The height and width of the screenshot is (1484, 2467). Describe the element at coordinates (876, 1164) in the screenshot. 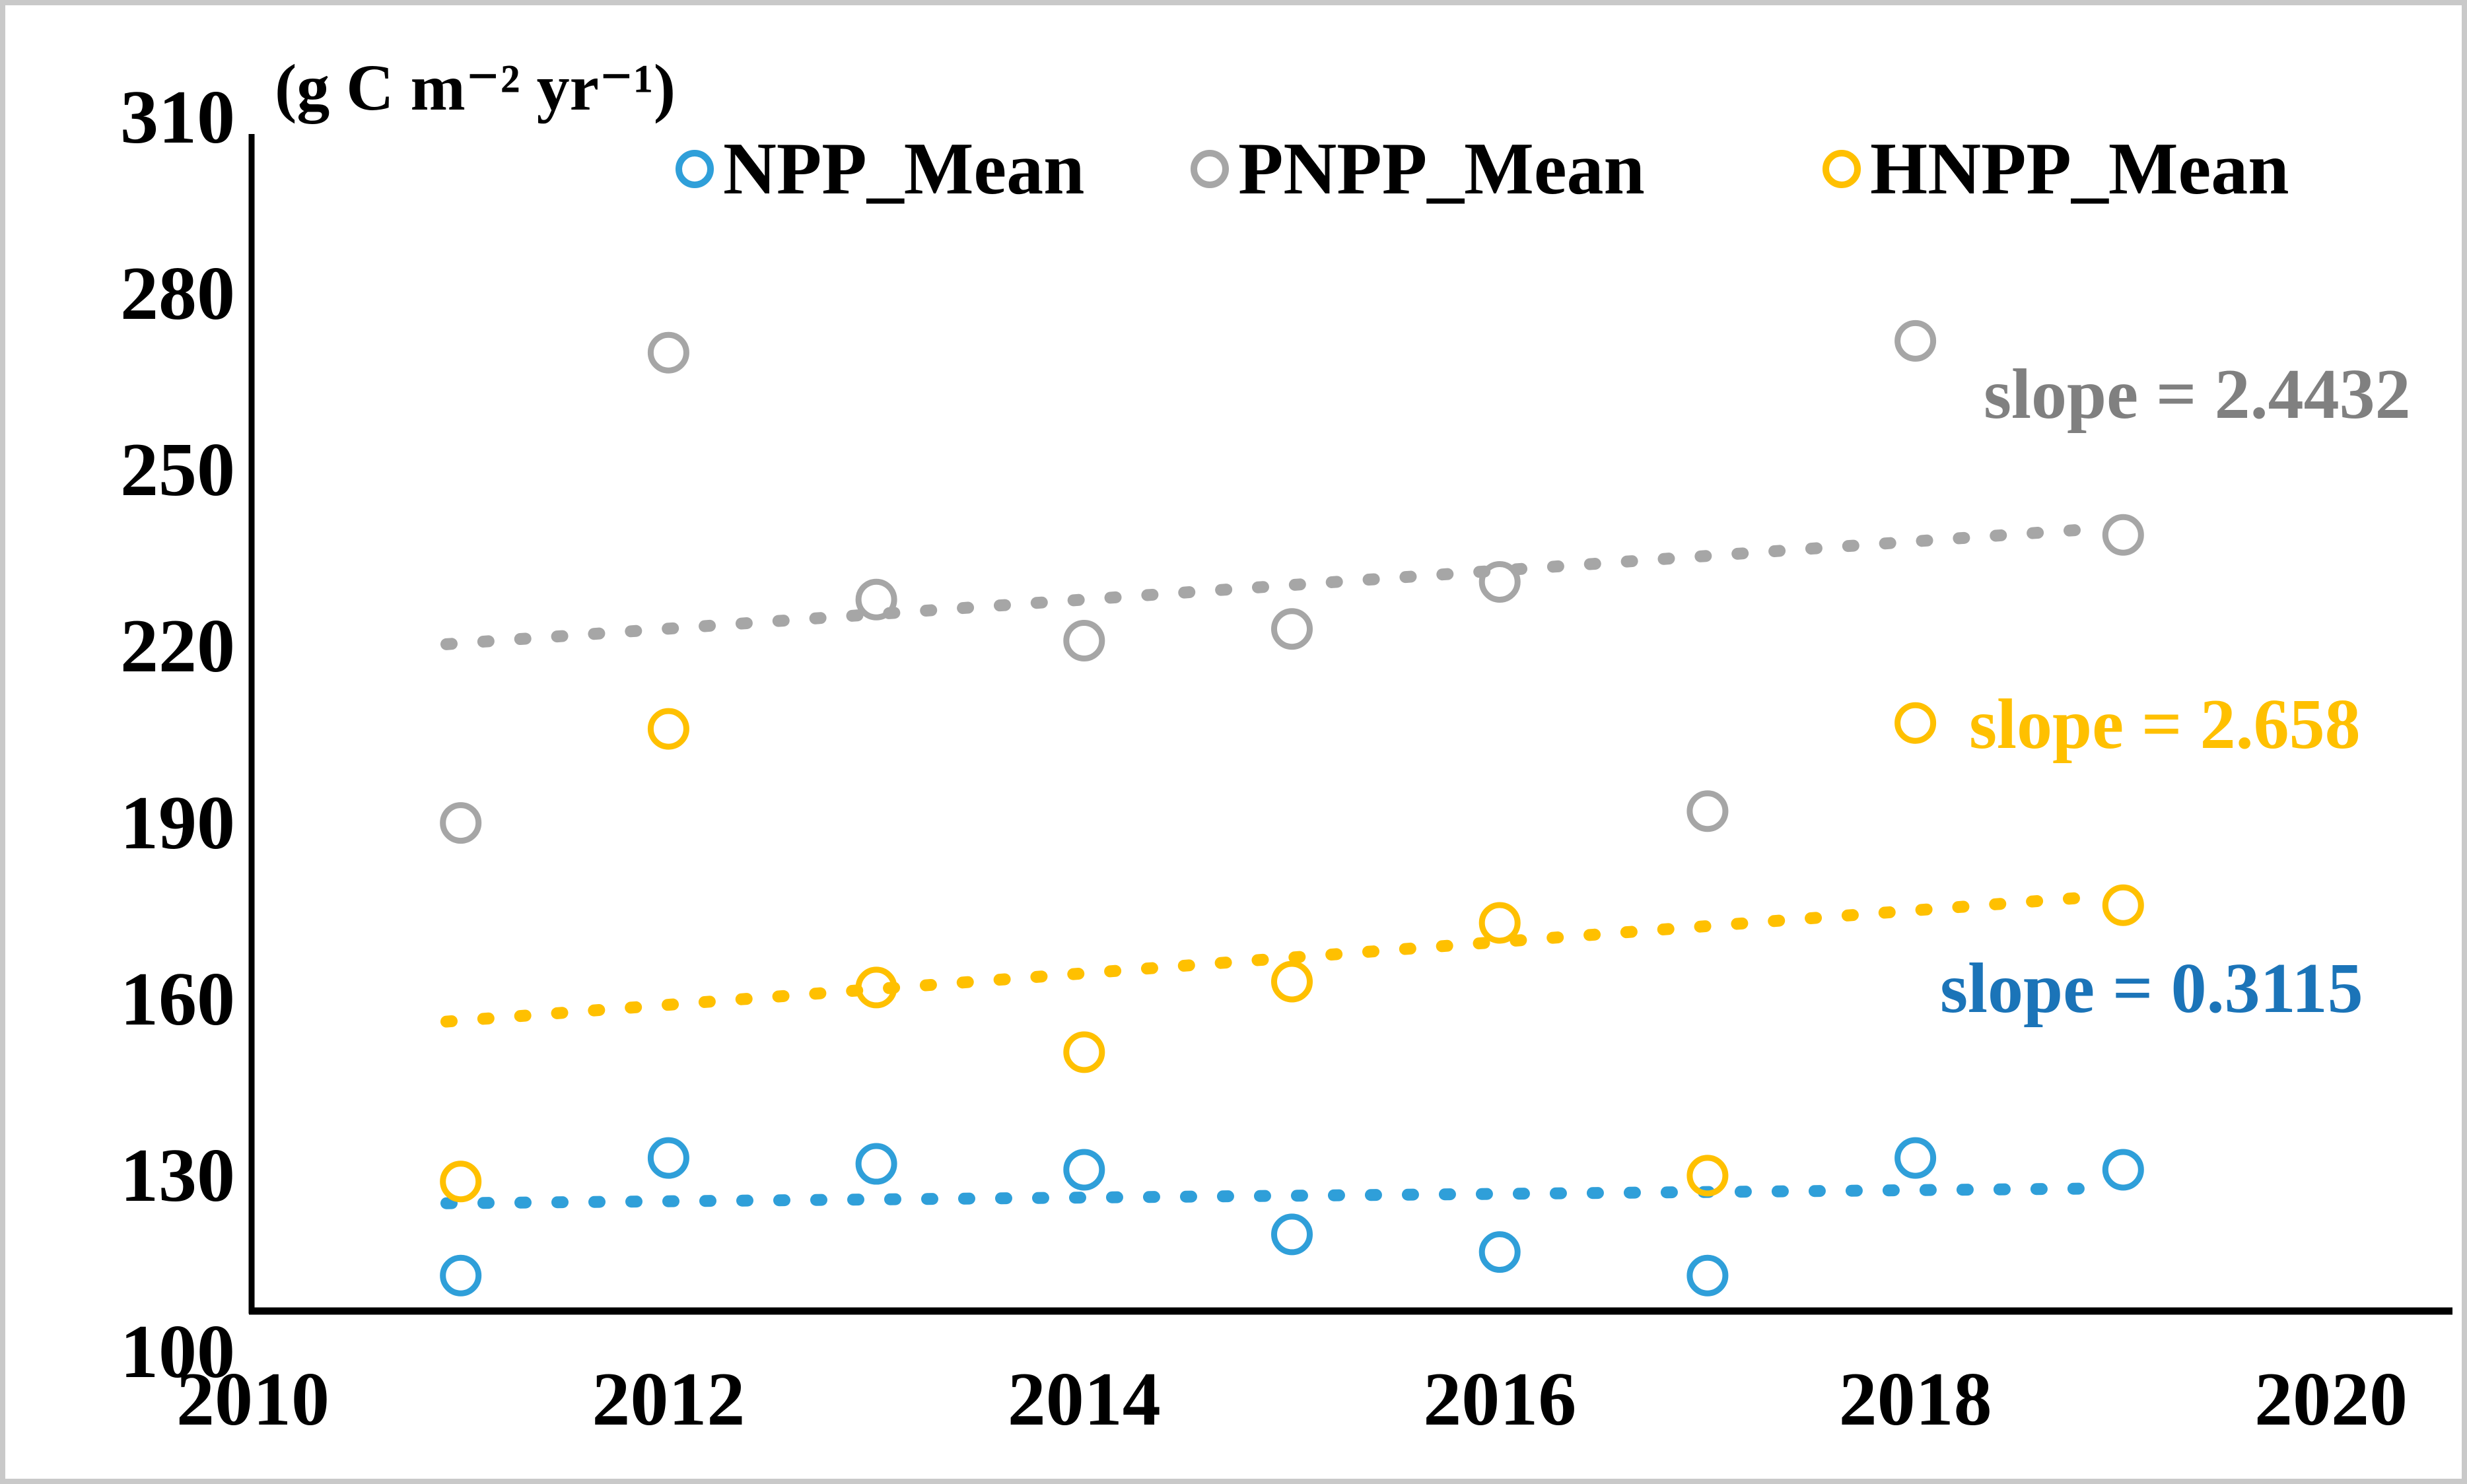

I see `NPP_Mean-point-2013` at that location.